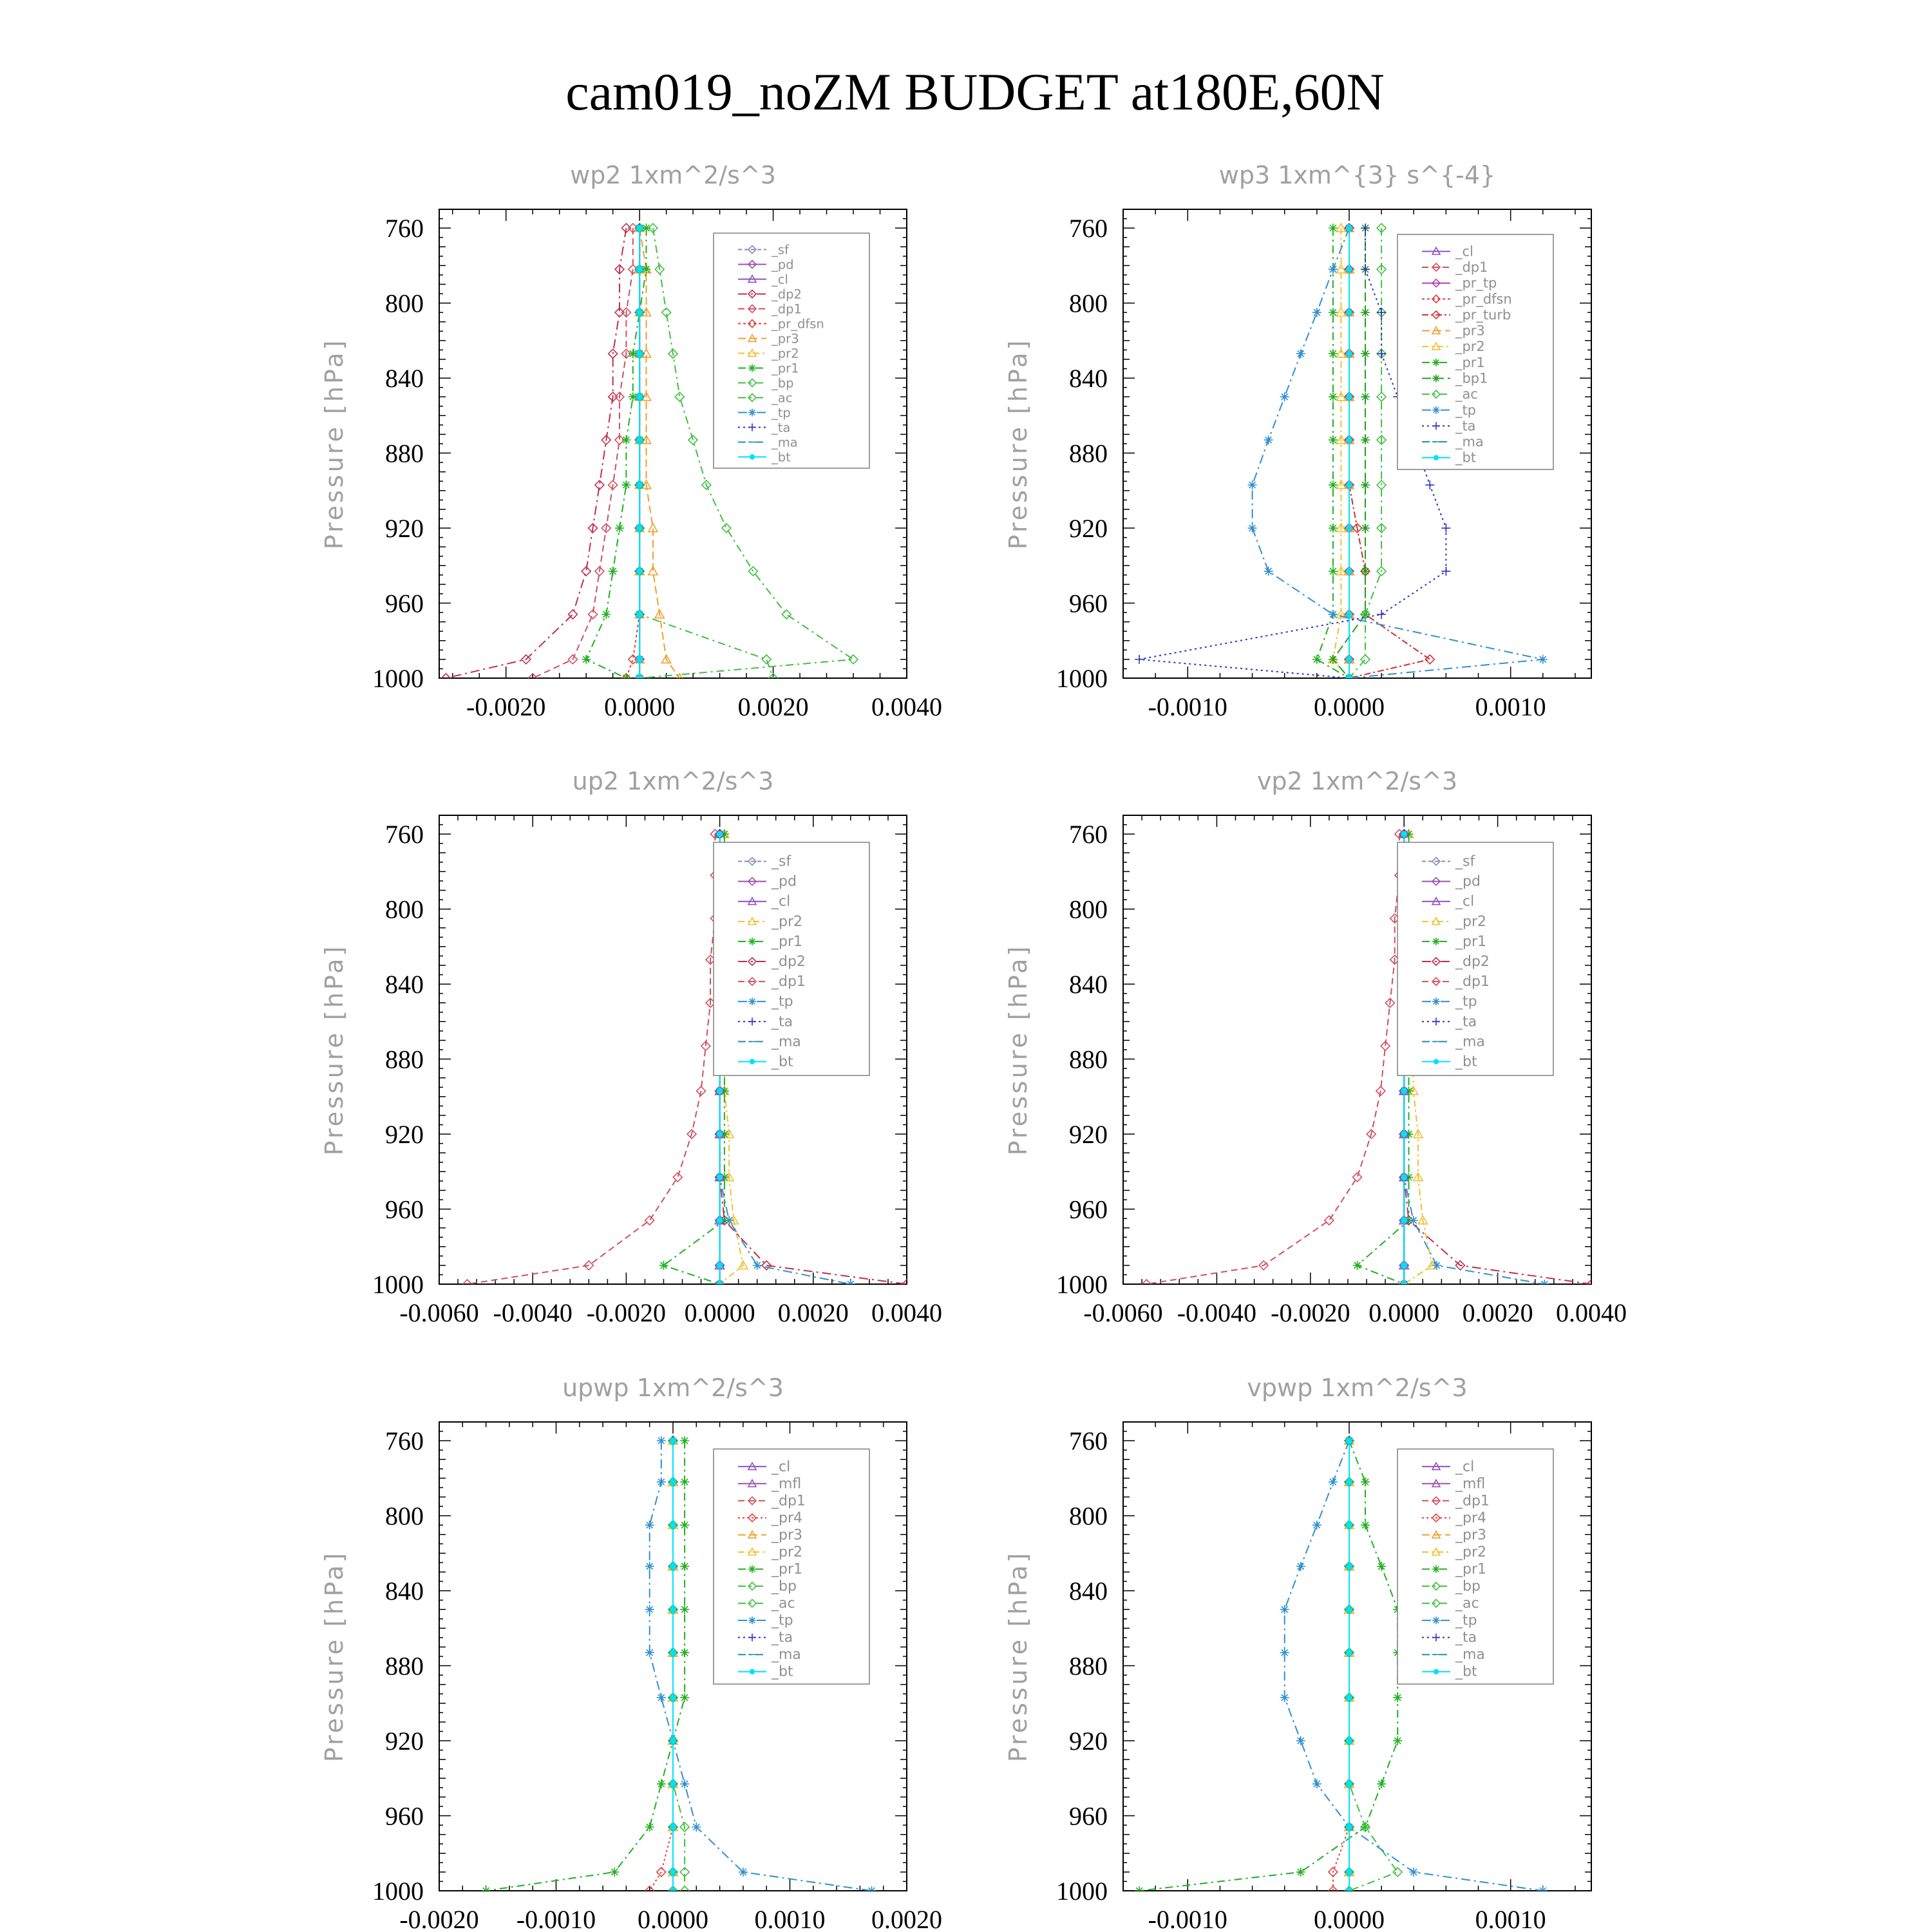 The height and width of the screenshot is (1932, 1932). I want to click on legend-entry: _pr1, so click(1471, 1570).